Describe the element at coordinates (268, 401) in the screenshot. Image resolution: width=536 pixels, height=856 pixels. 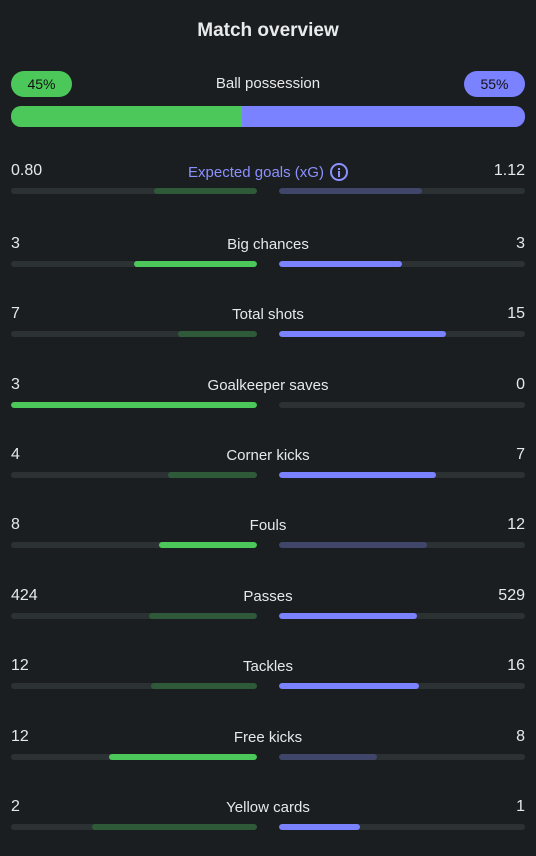
I see `stat-row: 3 Goalkeeper saves 0` at that location.